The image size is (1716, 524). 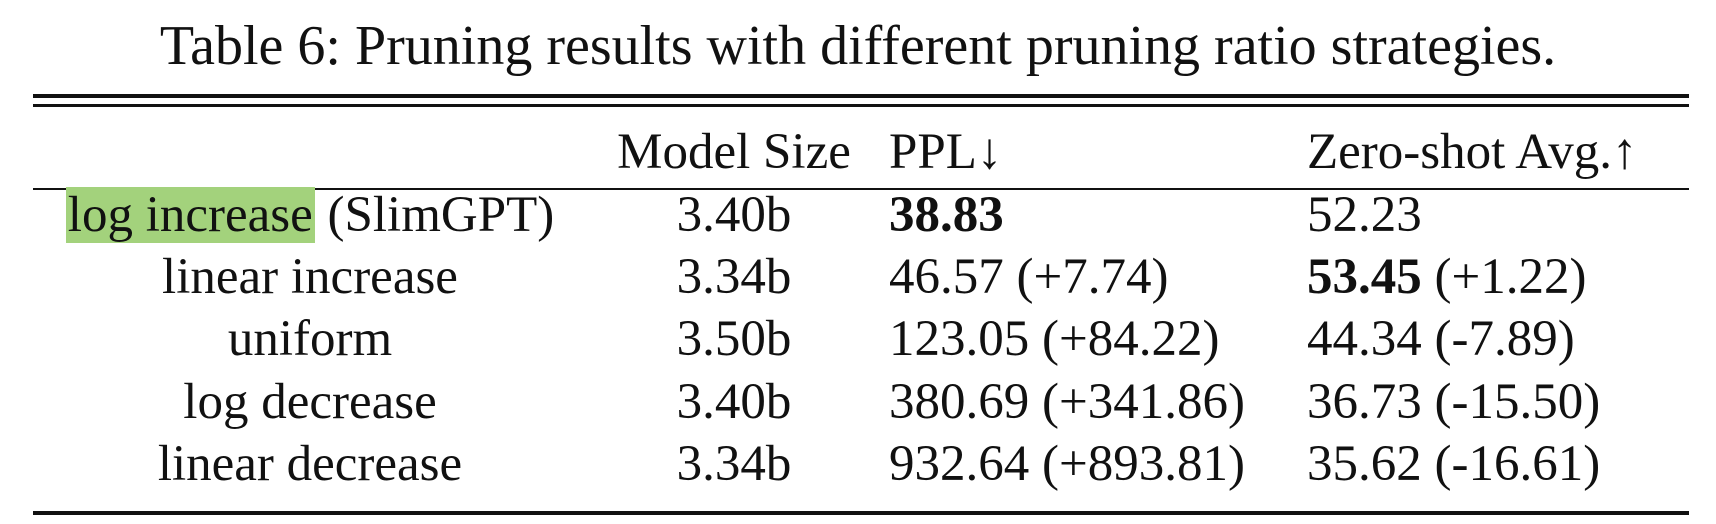 I want to click on table-cell: 52.23, so click(x=1364, y=215).